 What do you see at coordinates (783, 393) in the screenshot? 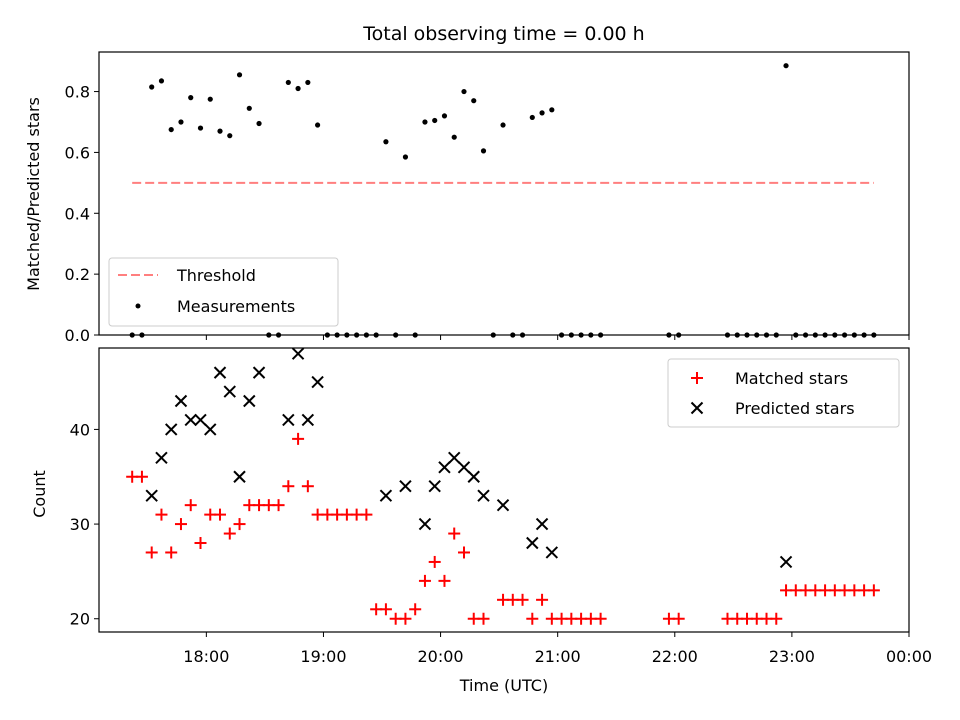
I see `legend-count: Matched stars Predicted stars` at bounding box center [783, 393].